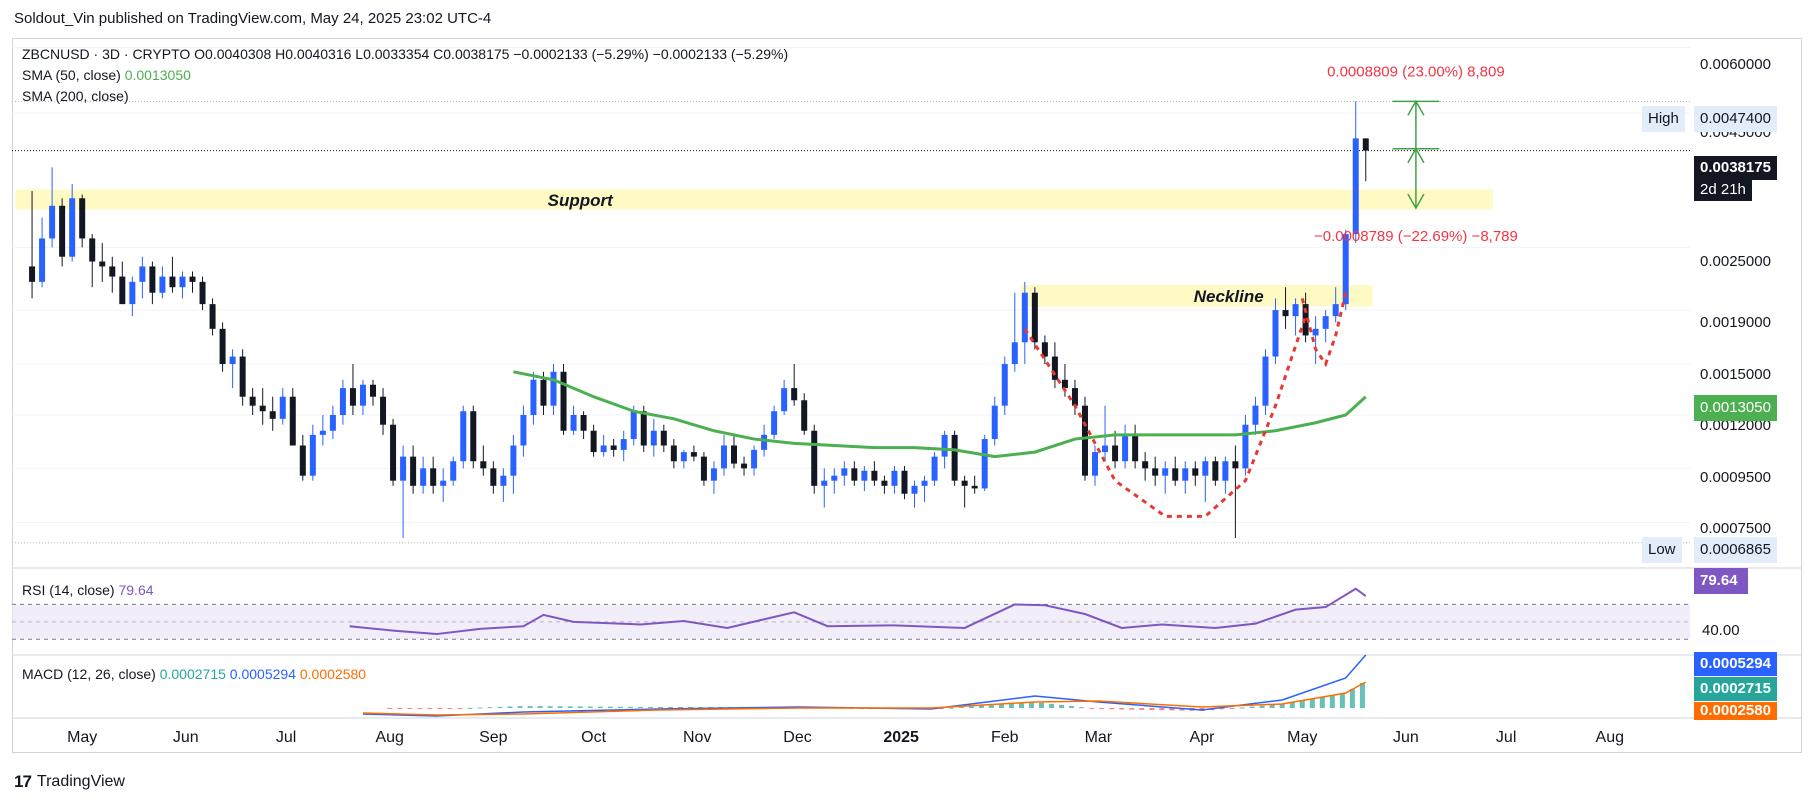 This screenshot has height=802, width=1815. What do you see at coordinates (1416, 201) in the screenshot?
I see `measure-arrow-down` at bounding box center [1416, 201].